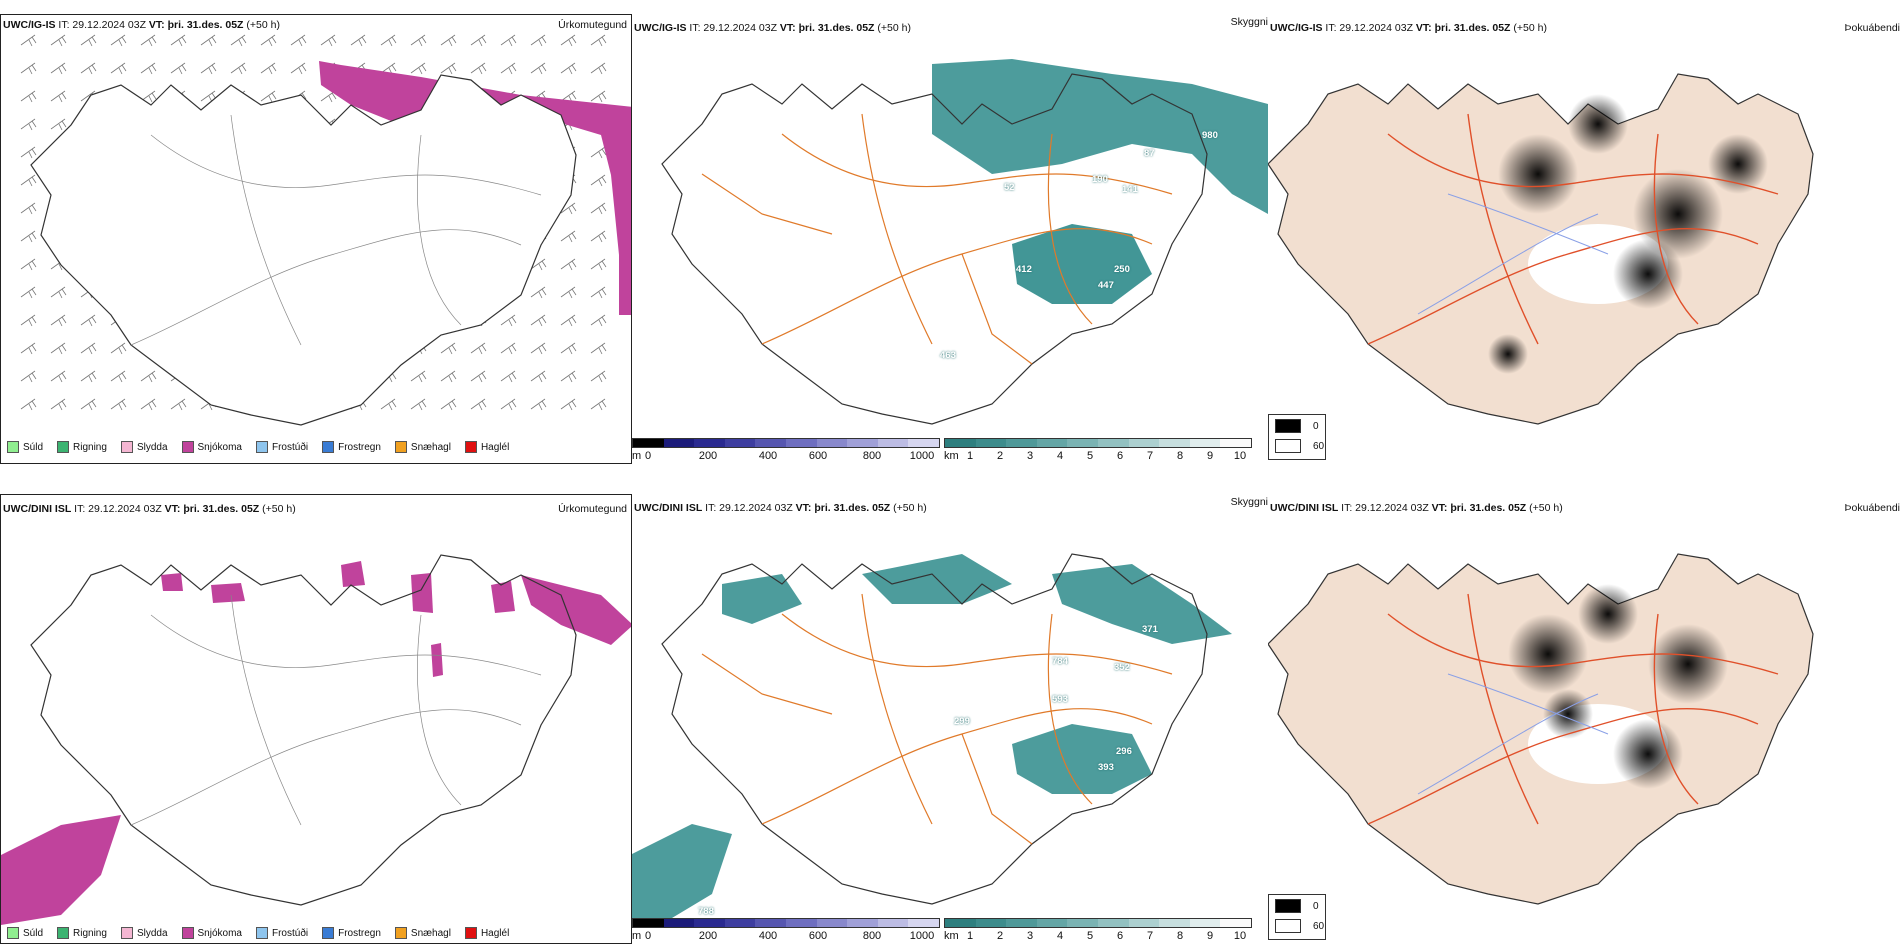 This screenshot has width=1900, height=950. I want to click on visibility-label: 371, so click(1150, 629).